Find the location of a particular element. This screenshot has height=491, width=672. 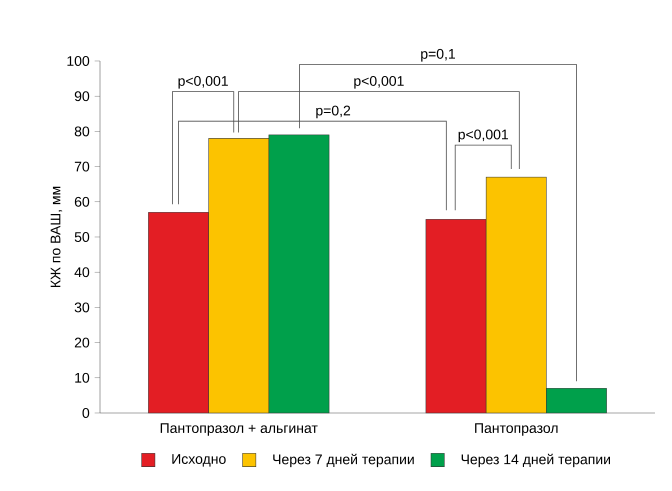

annotation: p=0,1 is located at coordinates (438, 55).